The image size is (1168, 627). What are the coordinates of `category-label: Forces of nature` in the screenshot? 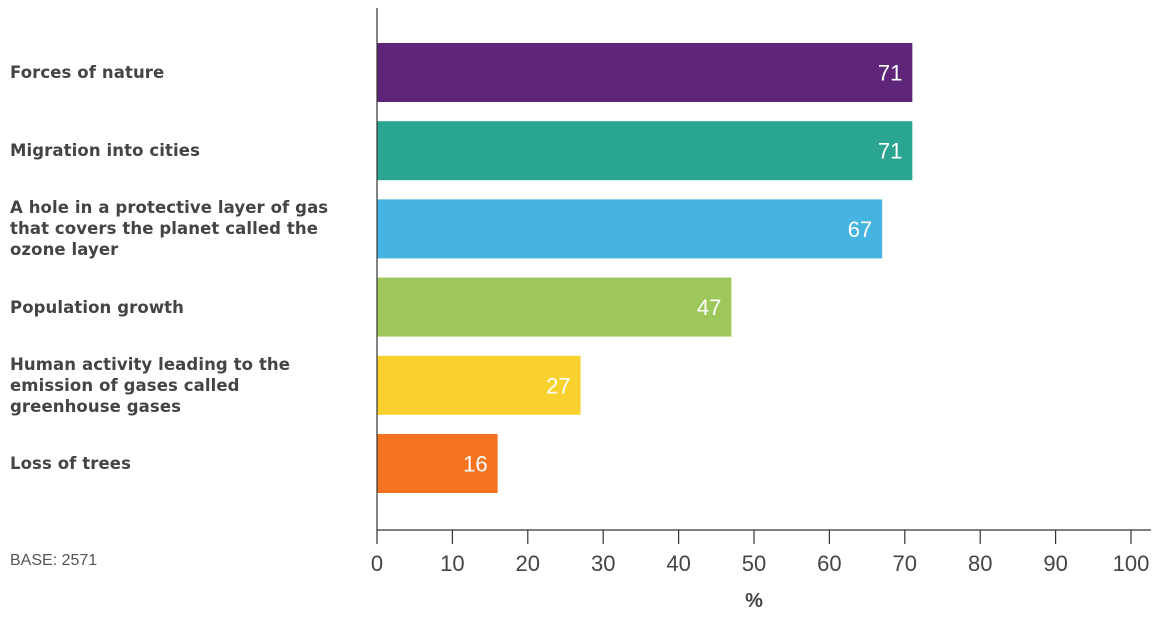 It's located at (87, 72).